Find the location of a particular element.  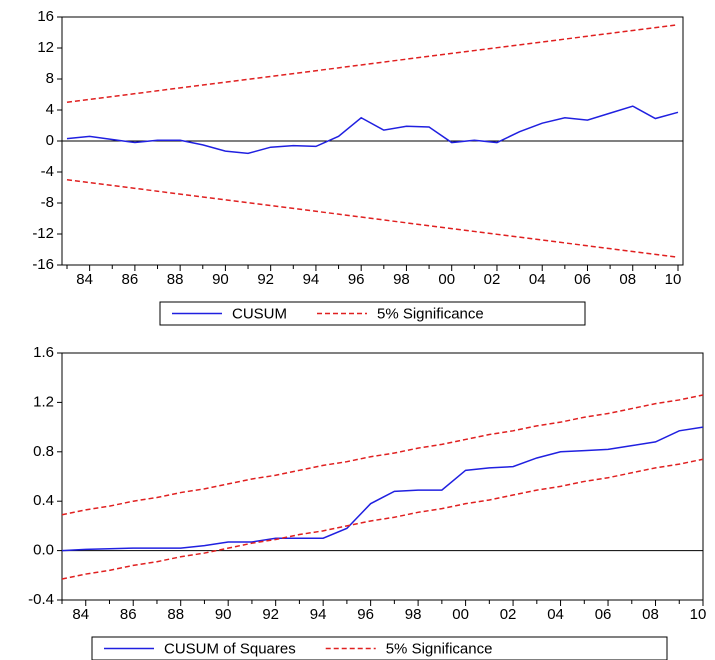

y-tick-label: -4 is located at coordinates (47, 171).